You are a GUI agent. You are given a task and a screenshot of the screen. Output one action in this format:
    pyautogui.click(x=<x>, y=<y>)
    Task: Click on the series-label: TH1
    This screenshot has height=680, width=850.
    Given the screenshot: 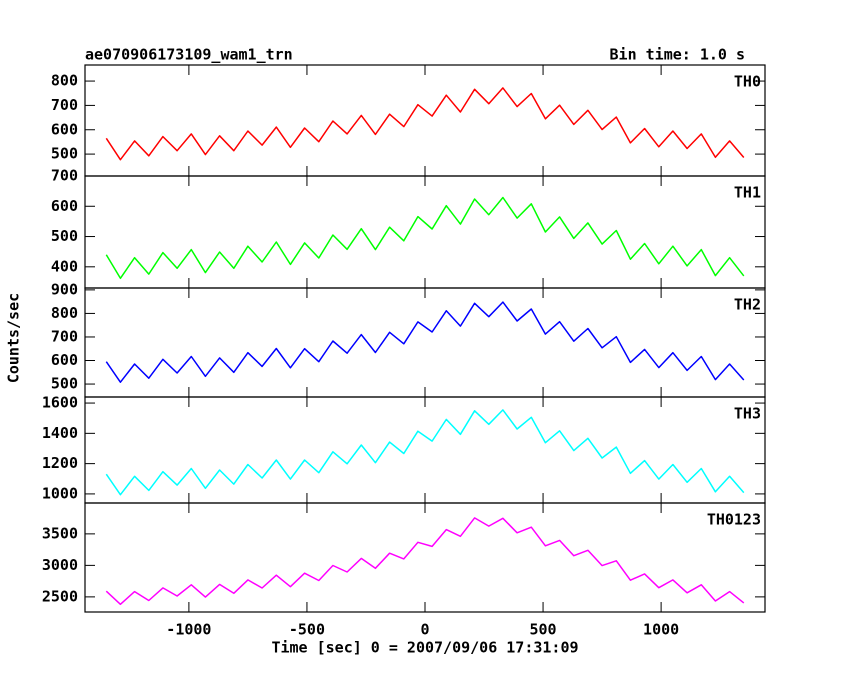 What is the action you would take?
    pyautogui.click(x=747, y=193)
    